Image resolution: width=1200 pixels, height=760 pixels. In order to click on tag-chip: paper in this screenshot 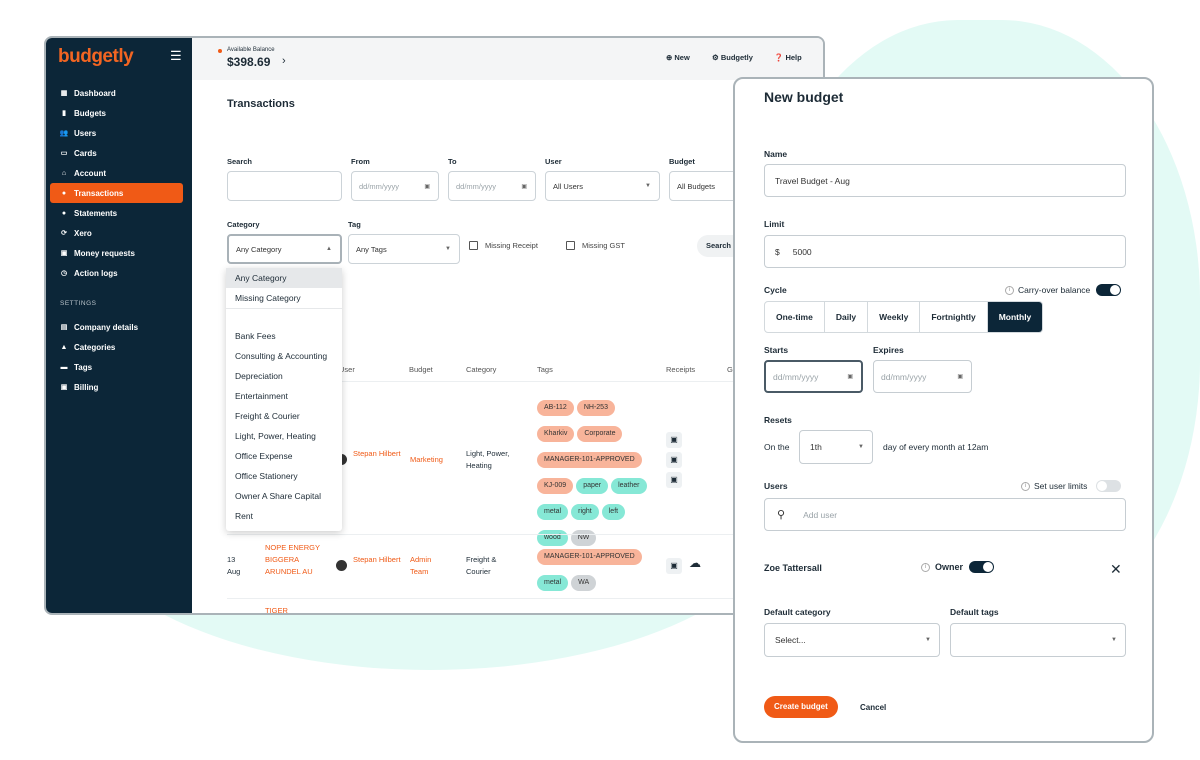, I will do `click(592, 486)`.